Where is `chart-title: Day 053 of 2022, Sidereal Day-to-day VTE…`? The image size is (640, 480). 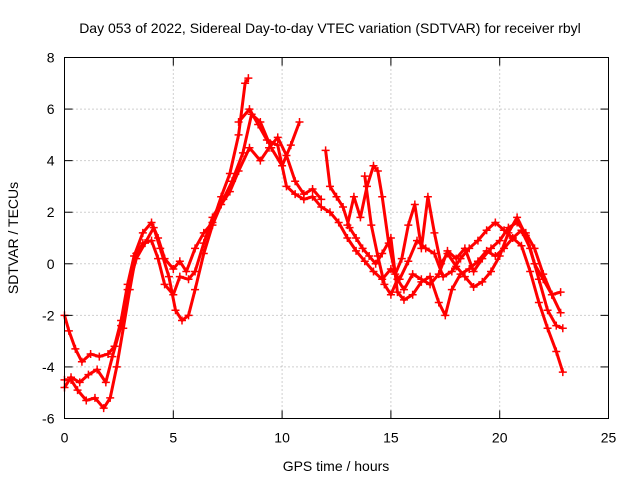 chart-title: Day 053 of 2022, Sidereal Day-to-day VTE… is located at coordinates (330, 28).